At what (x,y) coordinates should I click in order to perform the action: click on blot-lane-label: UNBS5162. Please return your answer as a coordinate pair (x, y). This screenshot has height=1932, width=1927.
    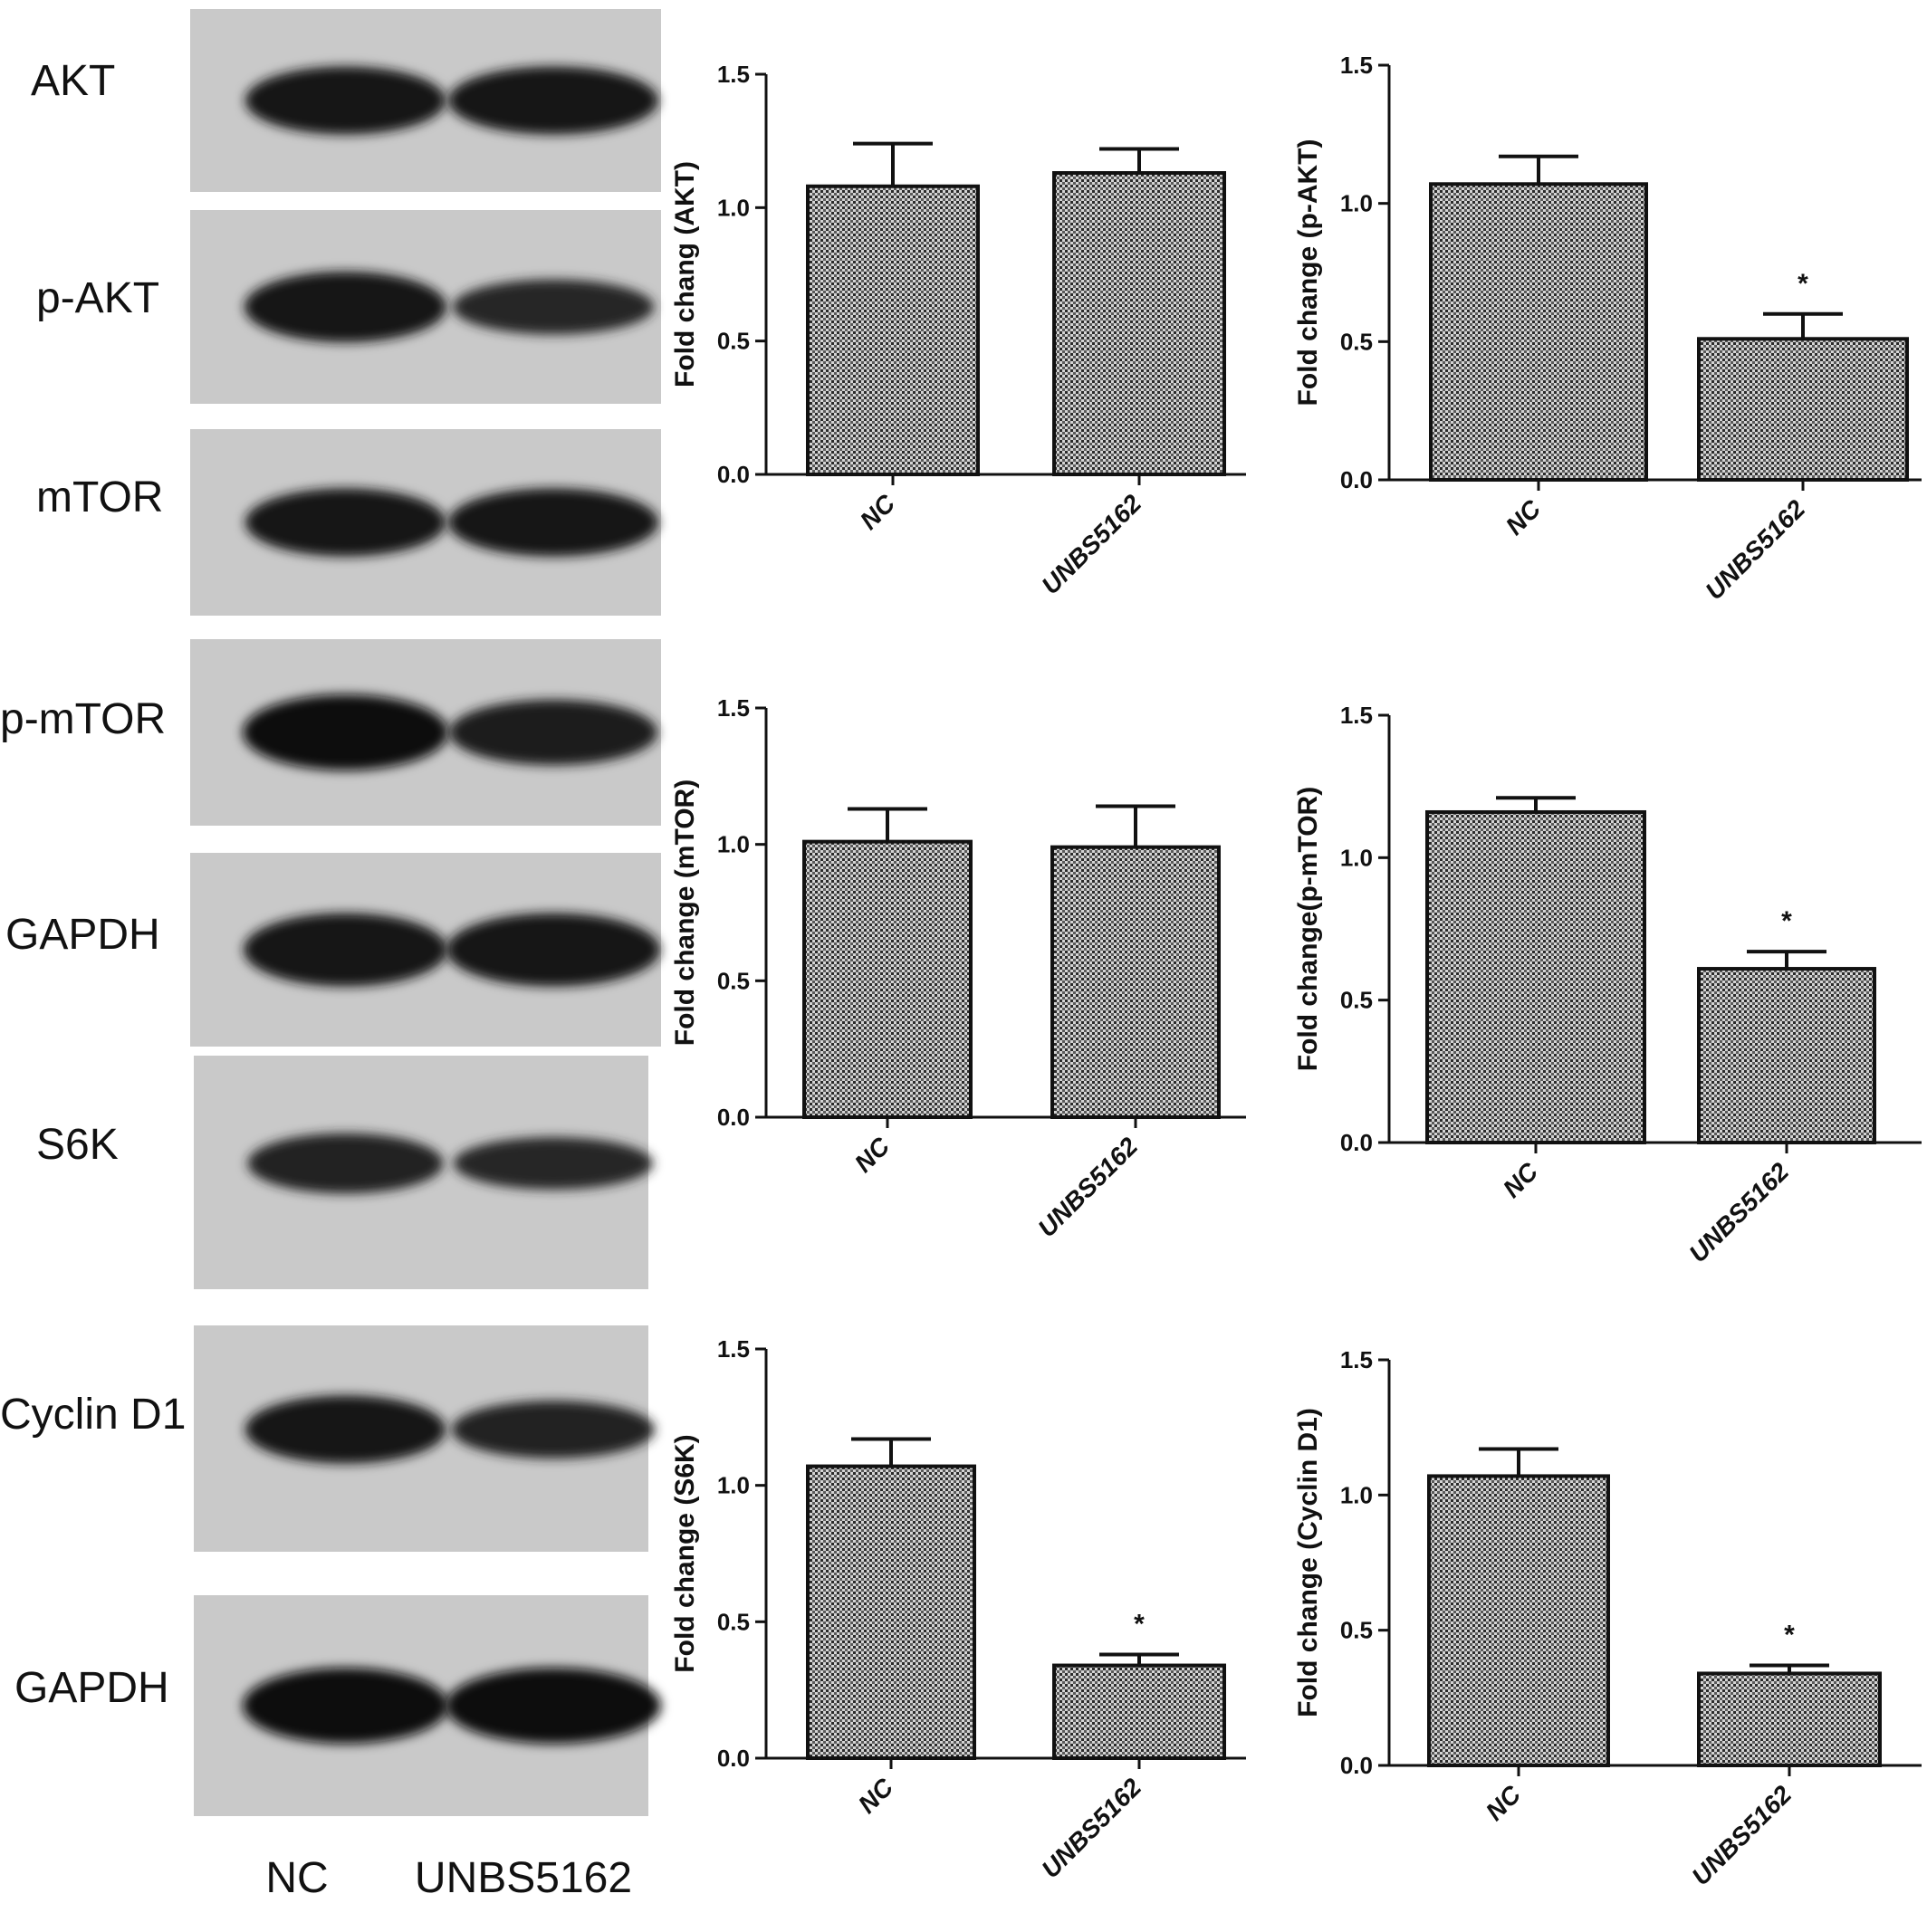
    Looking at the image, I should click on (523, 1878).